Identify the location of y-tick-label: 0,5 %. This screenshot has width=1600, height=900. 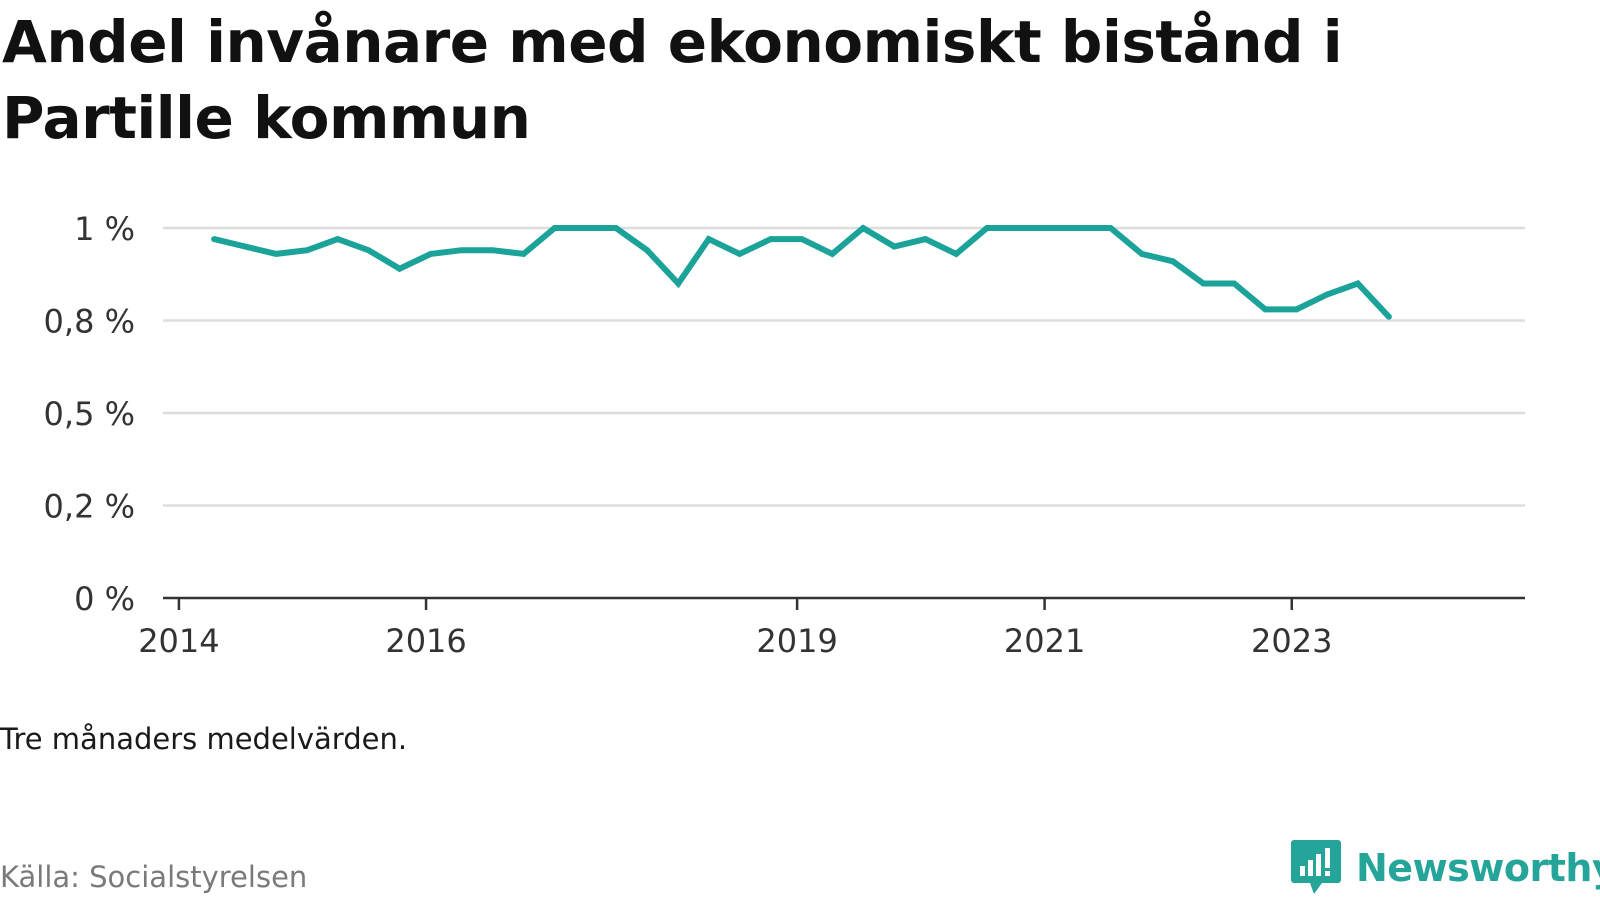
(89, 414).